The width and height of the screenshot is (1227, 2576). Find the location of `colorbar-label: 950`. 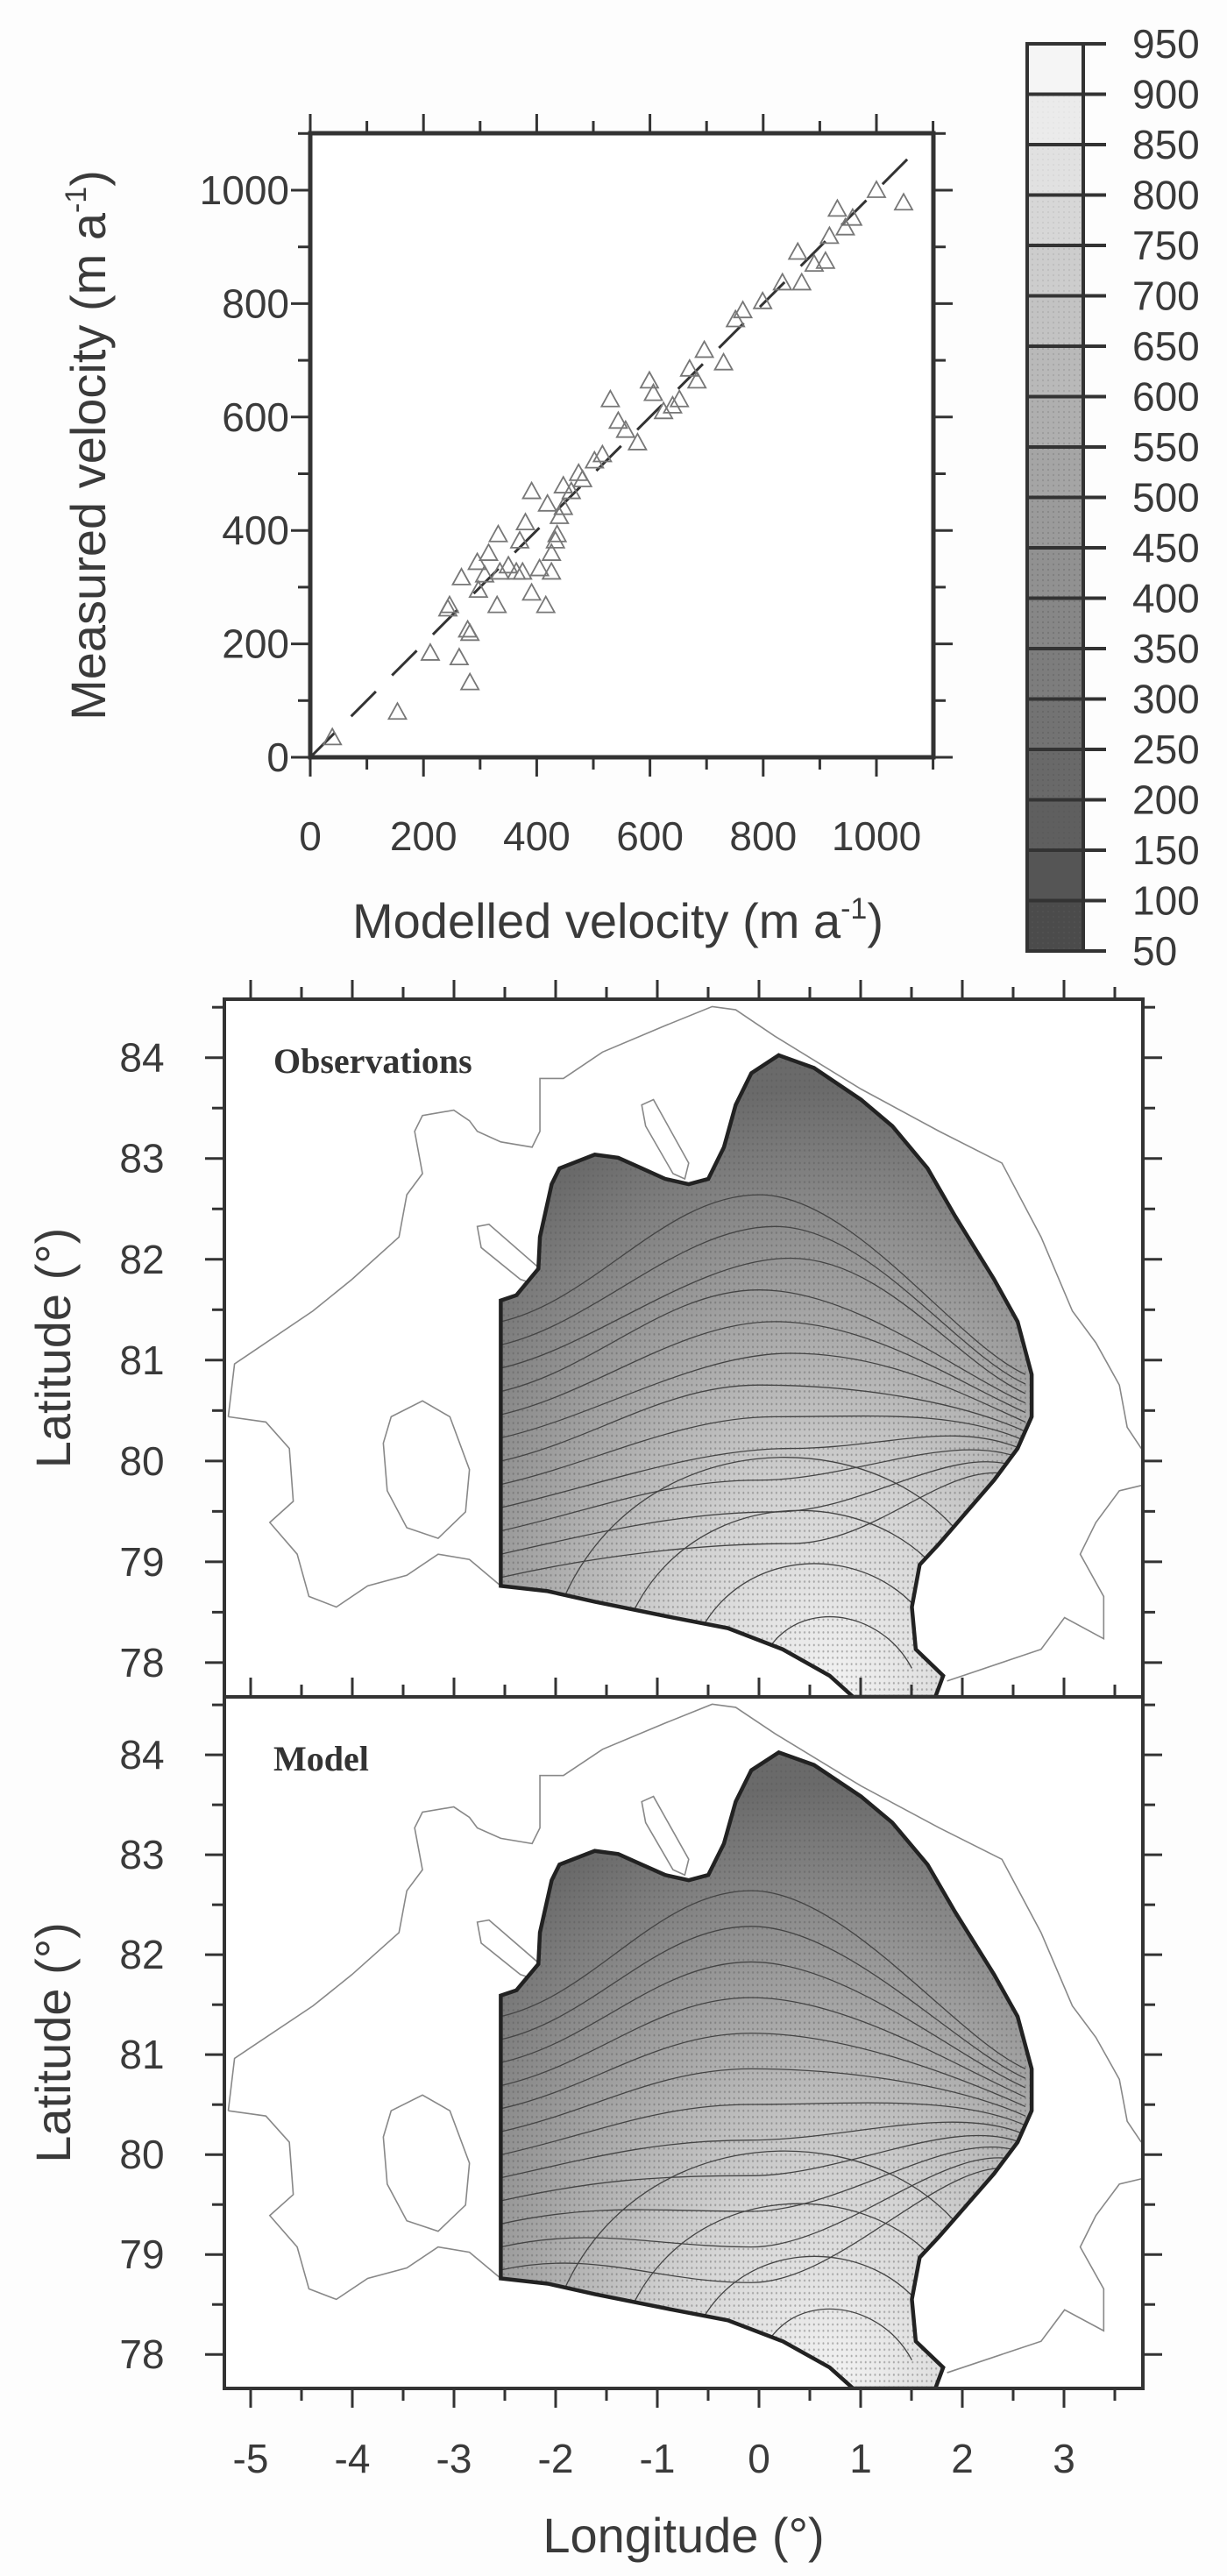

colorbar-label: 950 is located at coordinates (1166, 44).